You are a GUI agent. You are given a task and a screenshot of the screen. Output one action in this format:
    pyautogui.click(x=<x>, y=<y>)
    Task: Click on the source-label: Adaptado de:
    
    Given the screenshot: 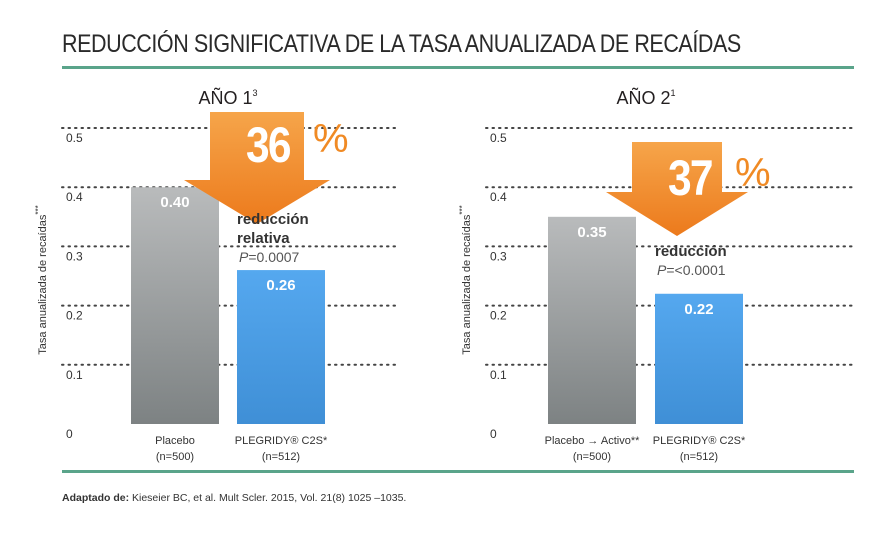 What is the action you would take?
    pyautogui.click(x=96, y=498)
    